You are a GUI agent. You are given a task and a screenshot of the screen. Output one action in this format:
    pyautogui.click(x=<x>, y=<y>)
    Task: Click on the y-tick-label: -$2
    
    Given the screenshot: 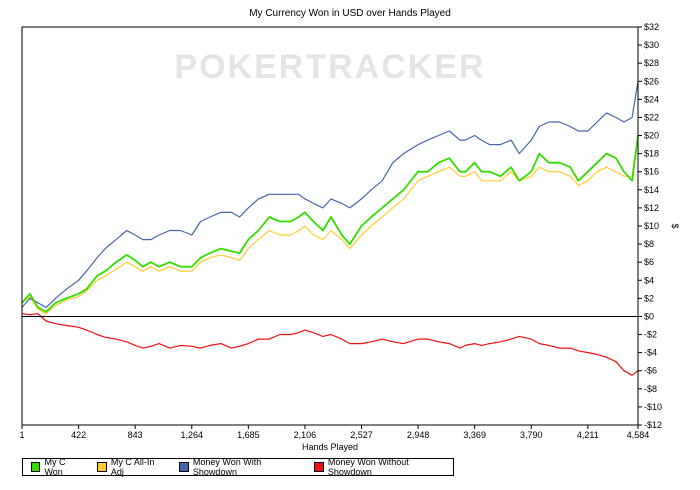 What is the action you would take?
    pyautogui.click(x=650, y=335)
    